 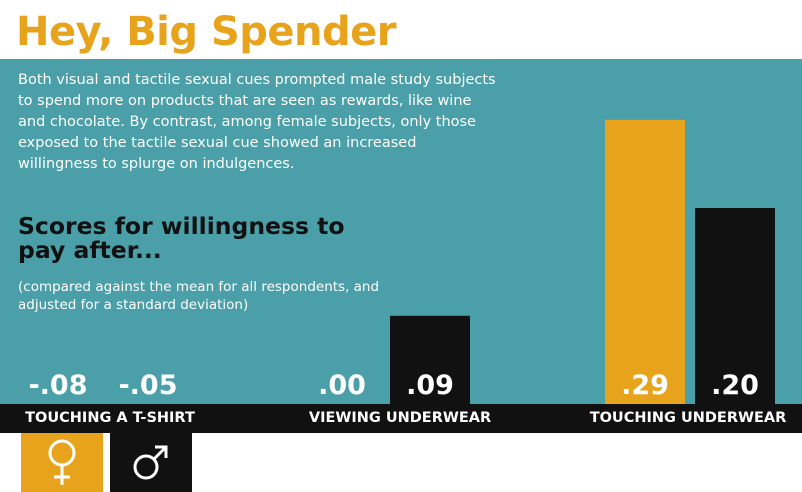 I want to click on category-label-touching-tshirt: TOUCHING A T-SHIRT, so click(x=110, y=418).